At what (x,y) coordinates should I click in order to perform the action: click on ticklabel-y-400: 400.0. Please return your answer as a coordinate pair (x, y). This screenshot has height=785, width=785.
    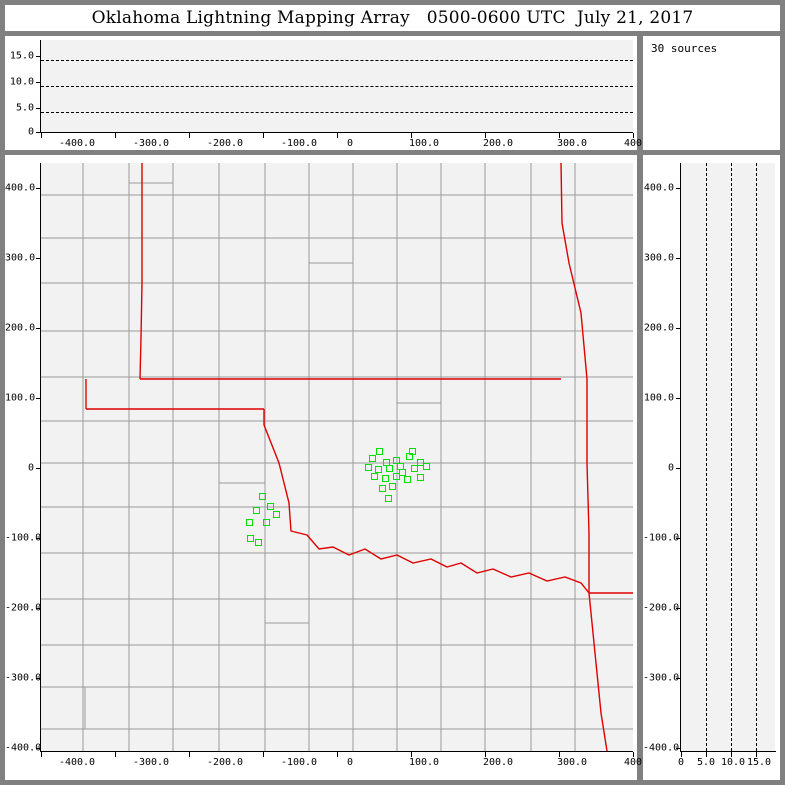
    Looking at the image, I should click on (20, 188).